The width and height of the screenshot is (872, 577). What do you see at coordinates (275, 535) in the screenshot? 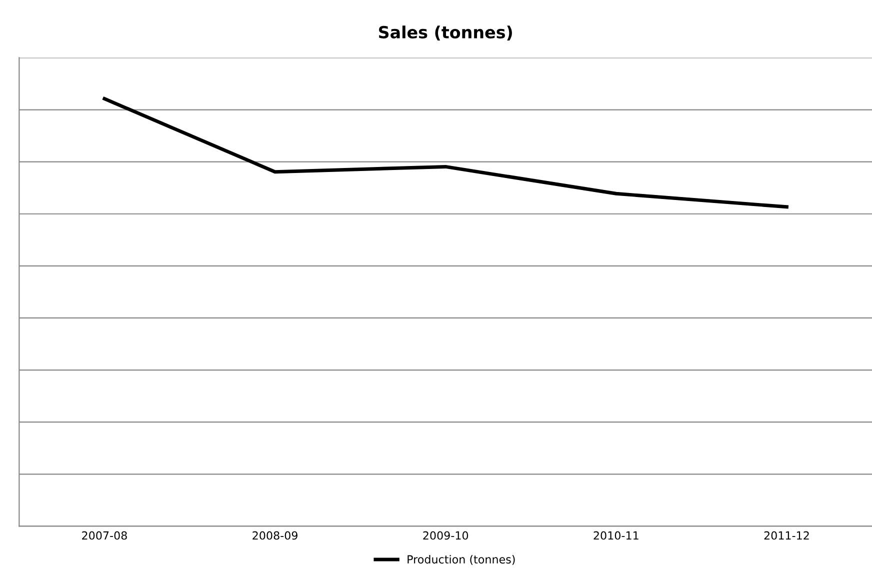
I see `x-tick-label: 2008-09` at bounding box center [275, 535].